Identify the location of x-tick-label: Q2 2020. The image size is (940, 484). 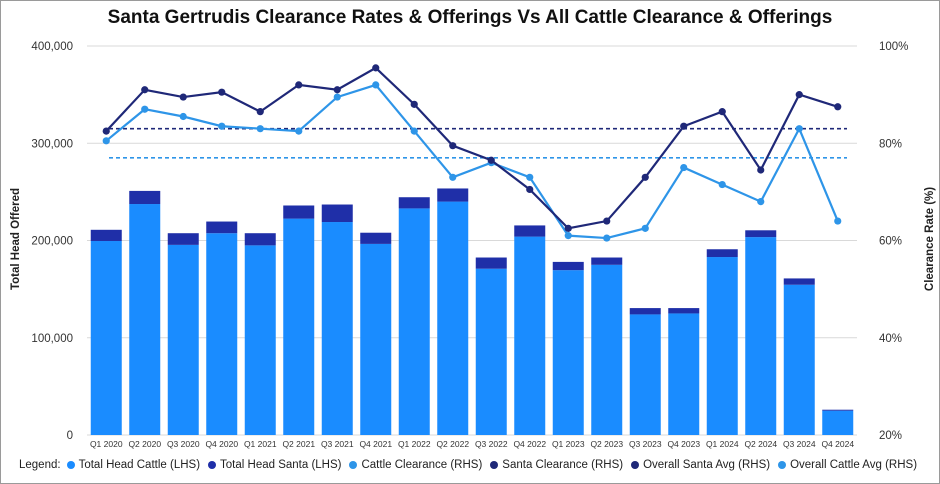
(144, 444).